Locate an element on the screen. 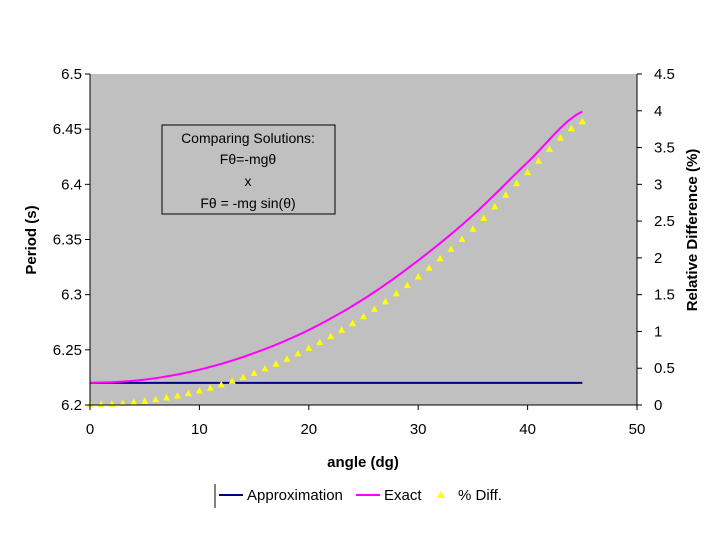 The width and height of the screenshot is (720, 540). x-tick-label: 50 is located at coordinates (637, 429).